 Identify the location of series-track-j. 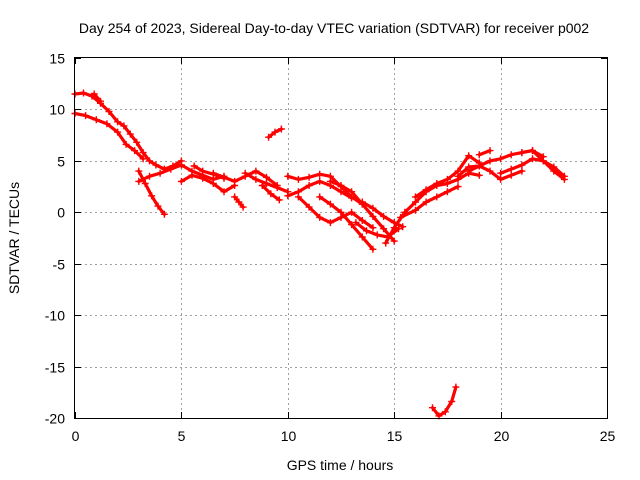
(266, 182).